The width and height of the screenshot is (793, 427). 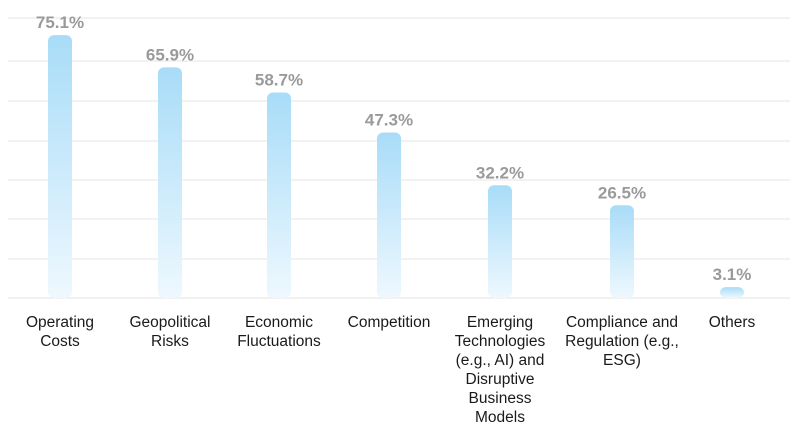 What do you see at coordinates (60, 332) in the screenshot?
I see `category-label: Operating Costs` at bounding box center [60, 332].